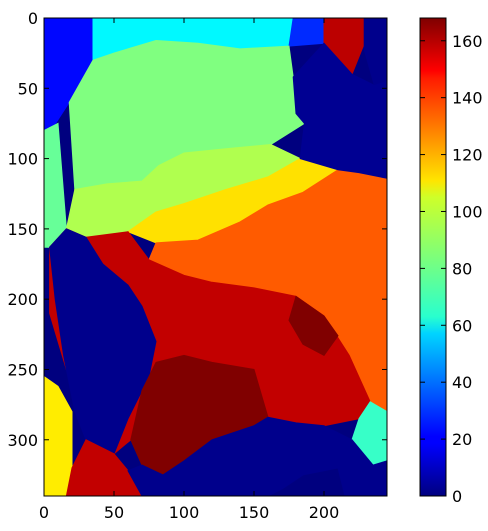 The width and height of the screenshot is (488, 531). What do you see at coordinates (254, 512) in the screenshot?
I see `x-tick-label: 150` at bounding box center [254, 512].